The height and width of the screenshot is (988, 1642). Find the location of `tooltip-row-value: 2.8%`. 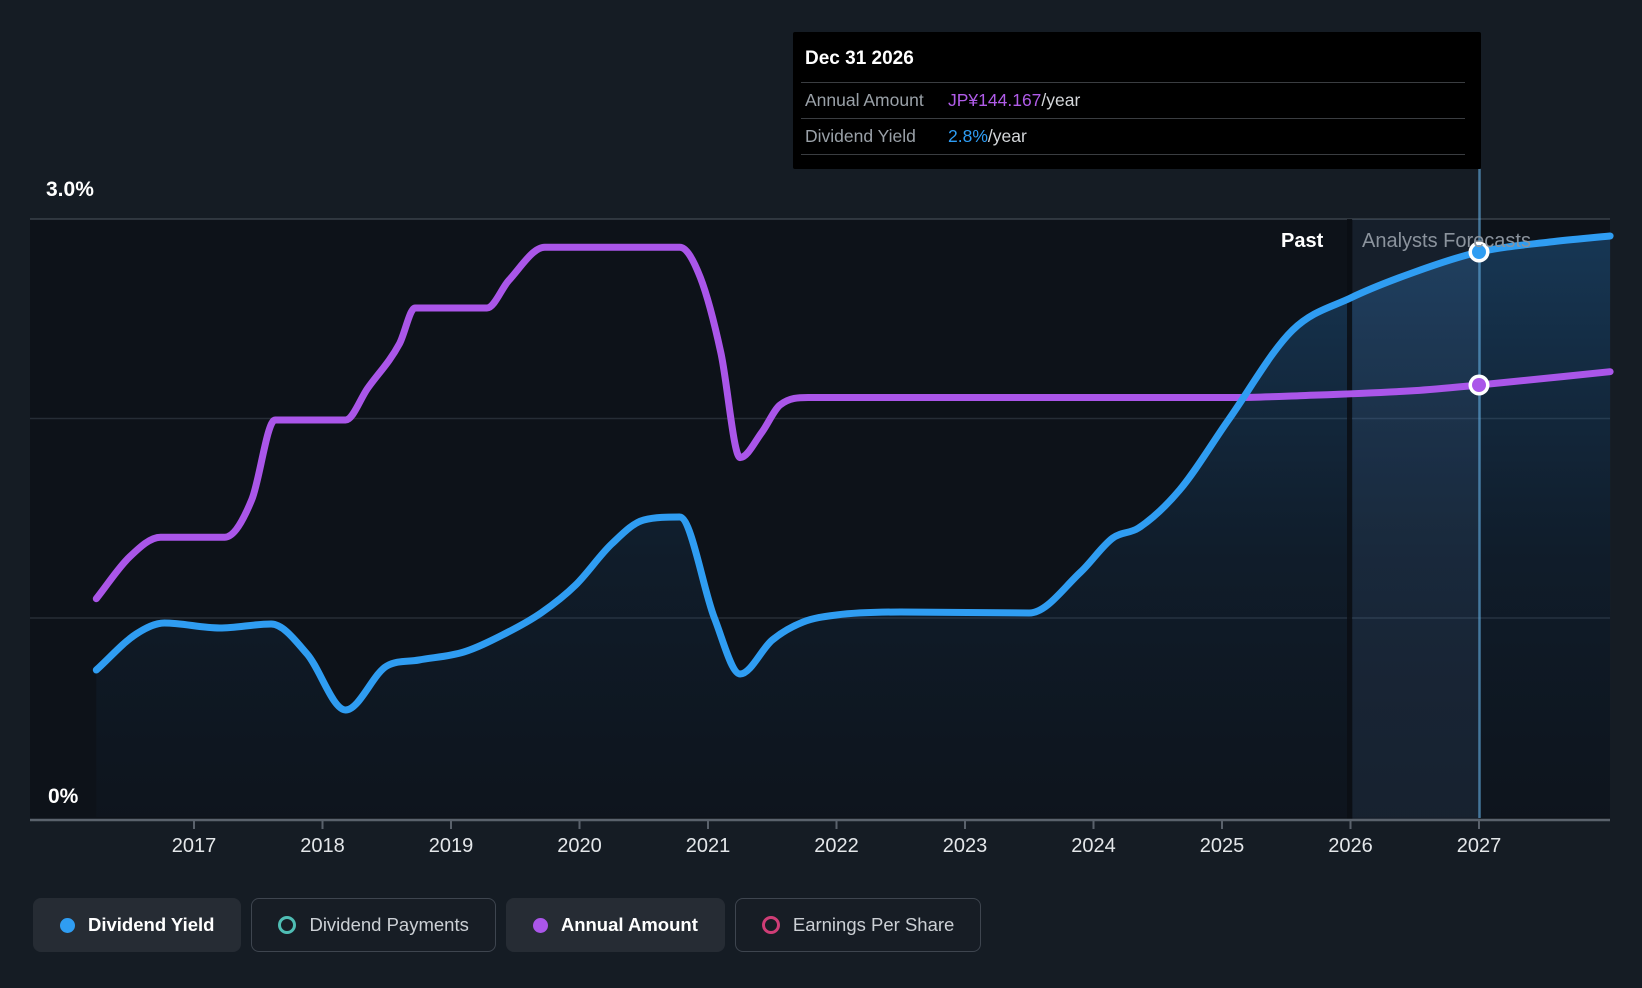

tooltip-row-value: 2.8% is located at coordinates (968, 136).